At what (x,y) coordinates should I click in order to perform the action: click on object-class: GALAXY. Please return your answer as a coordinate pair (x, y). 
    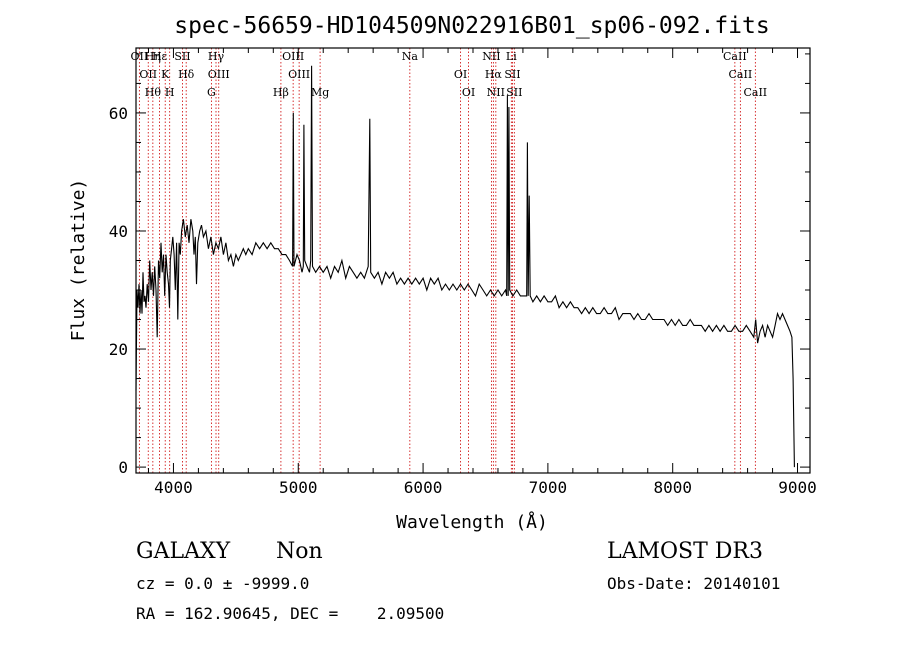
    Looking at the image, I should click on (183, 551).